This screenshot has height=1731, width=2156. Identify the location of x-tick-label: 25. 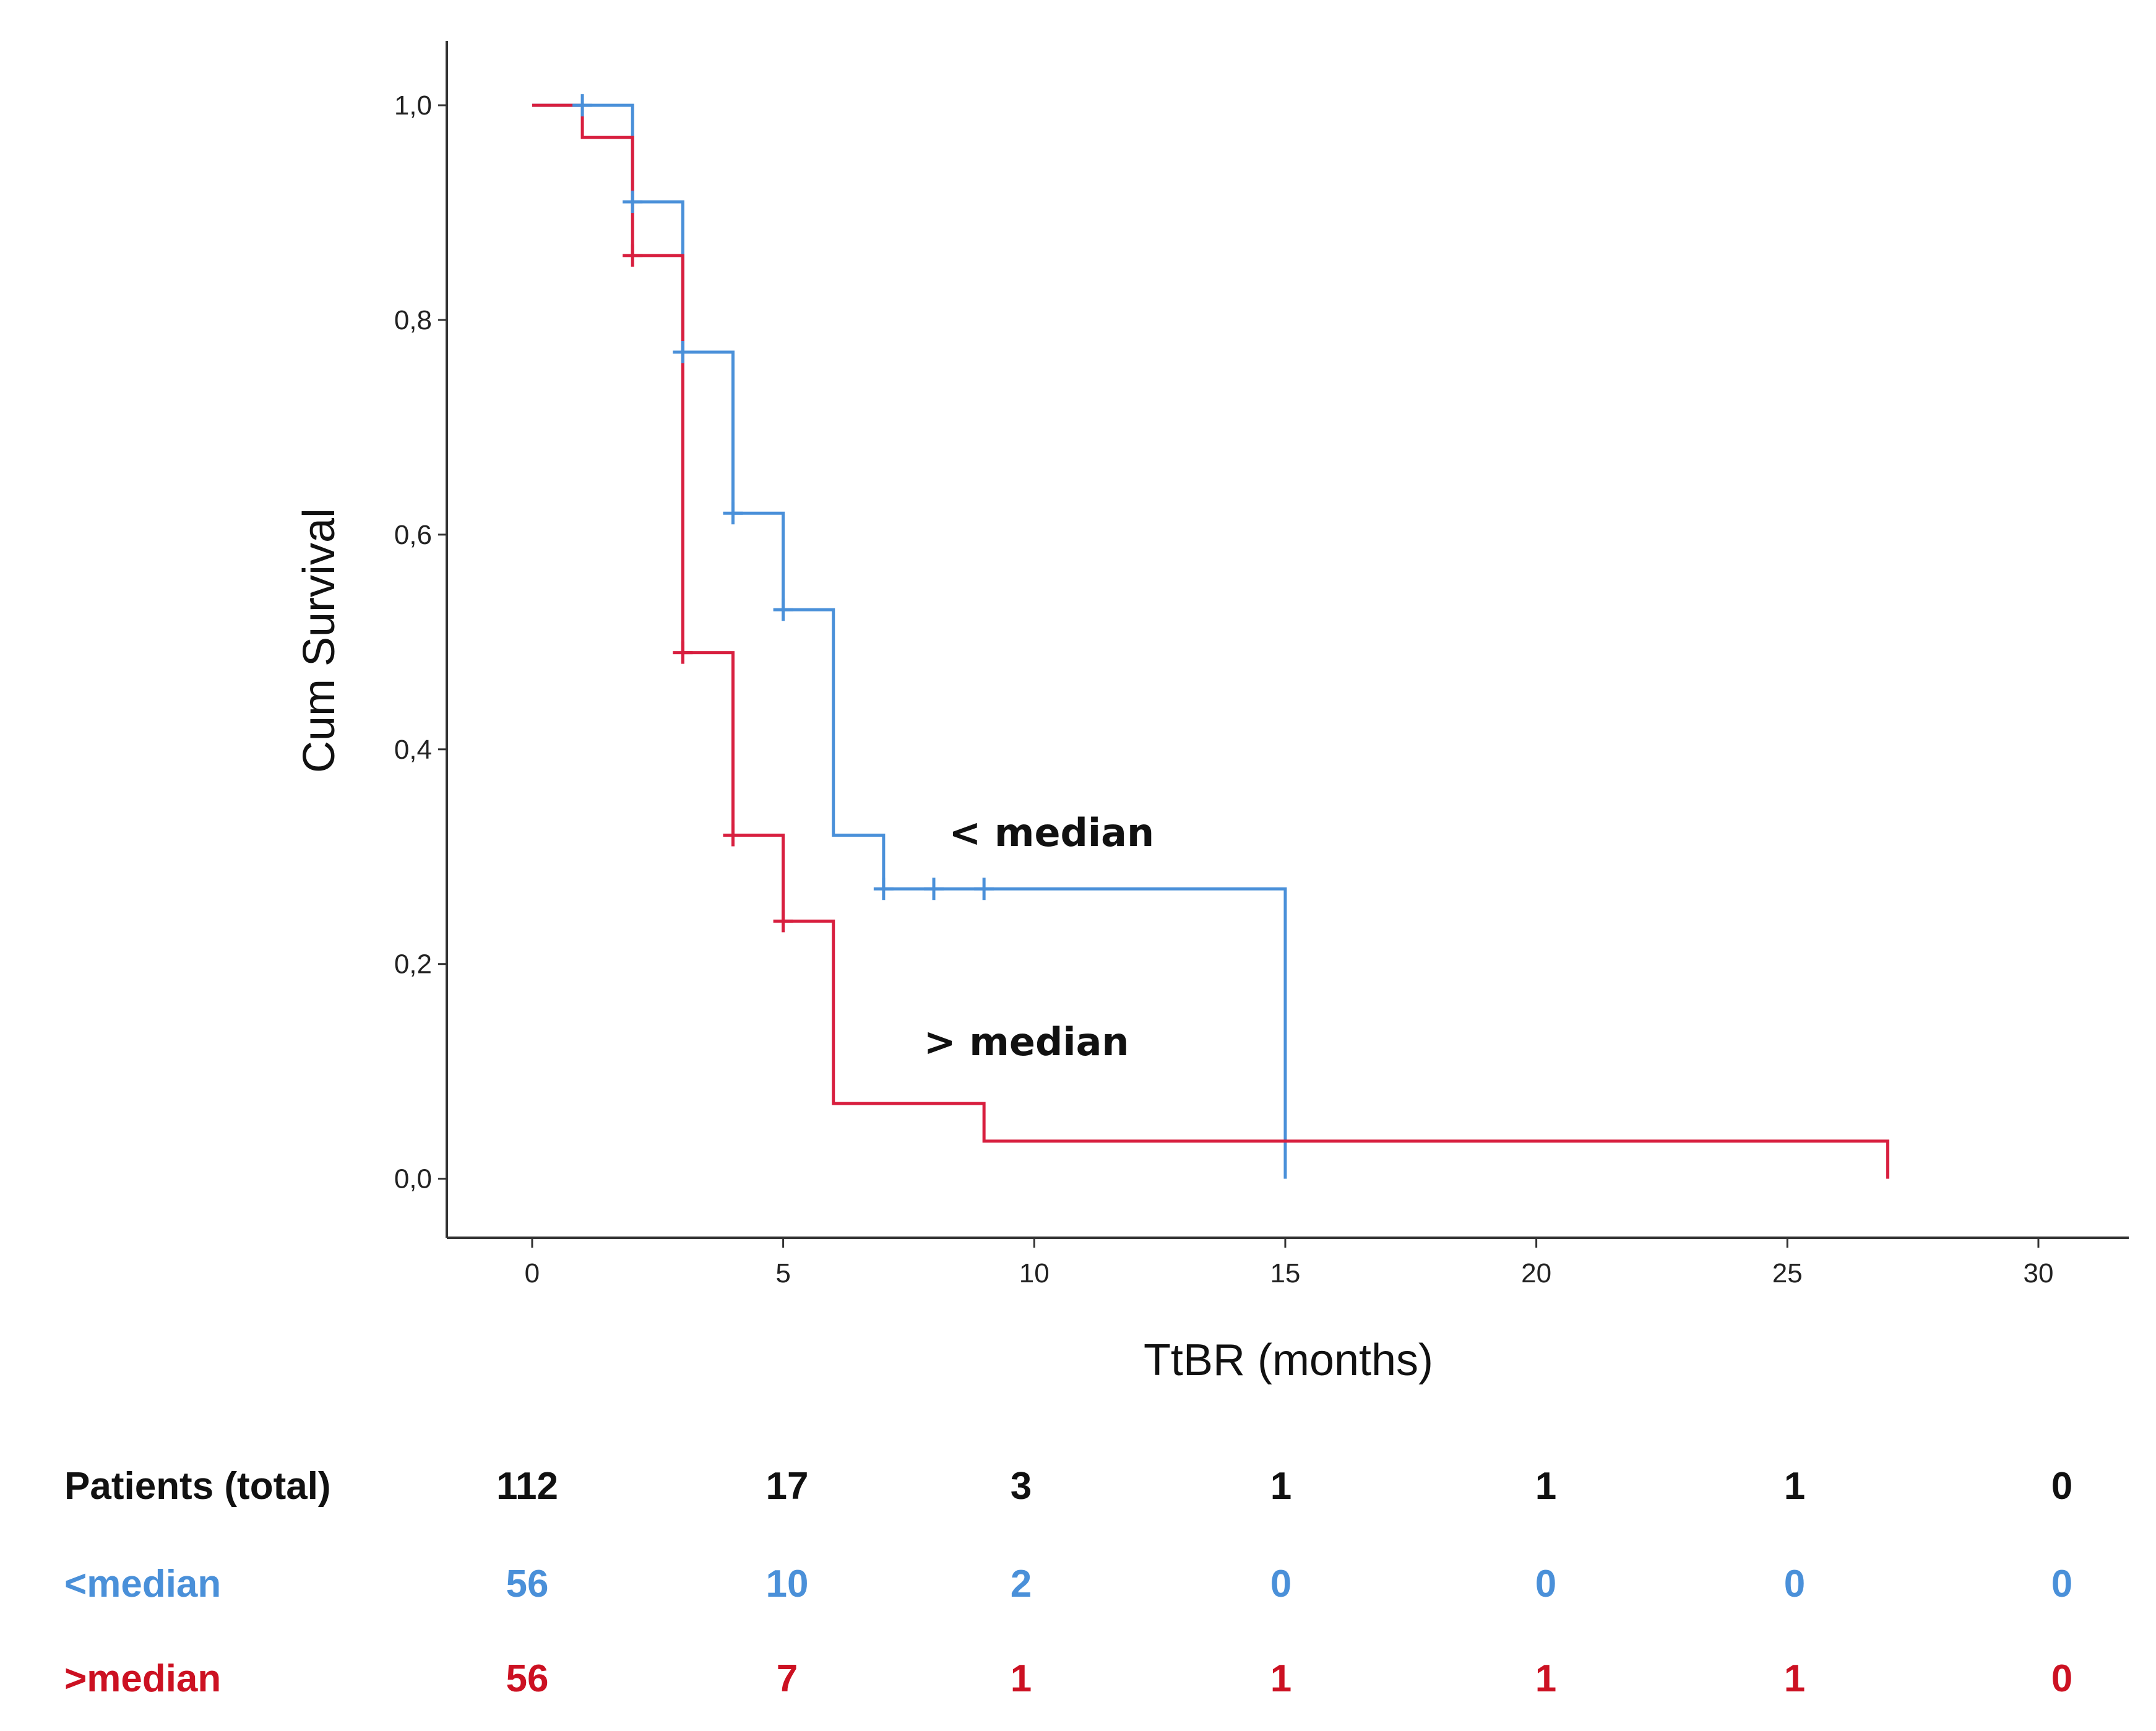
(1787, 1273).